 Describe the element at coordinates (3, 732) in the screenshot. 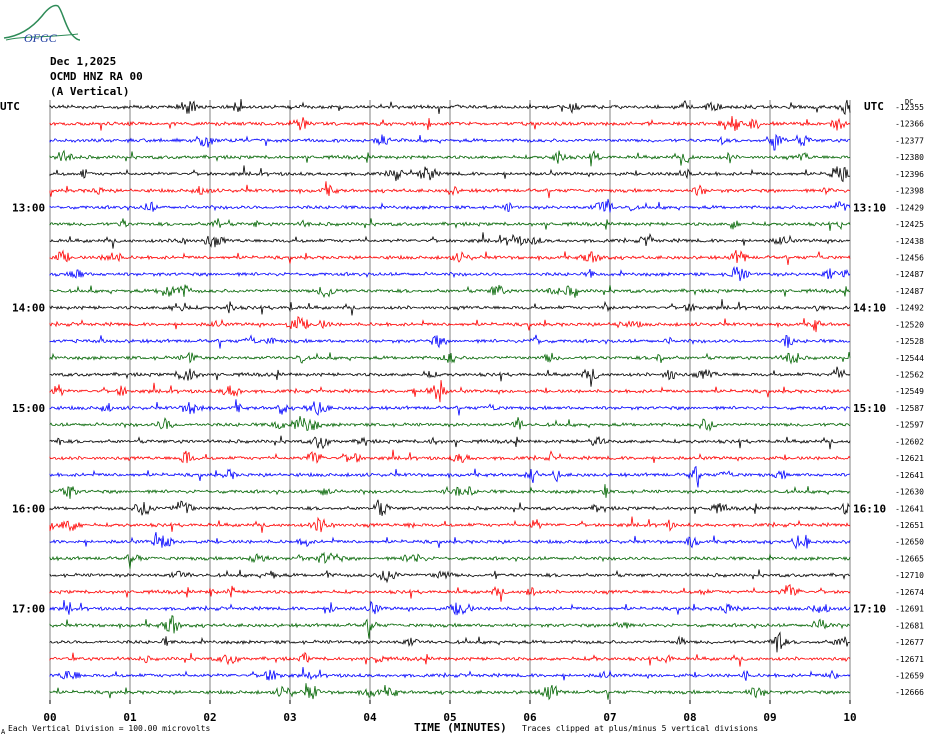

I see `corner-mark: A` at that location.